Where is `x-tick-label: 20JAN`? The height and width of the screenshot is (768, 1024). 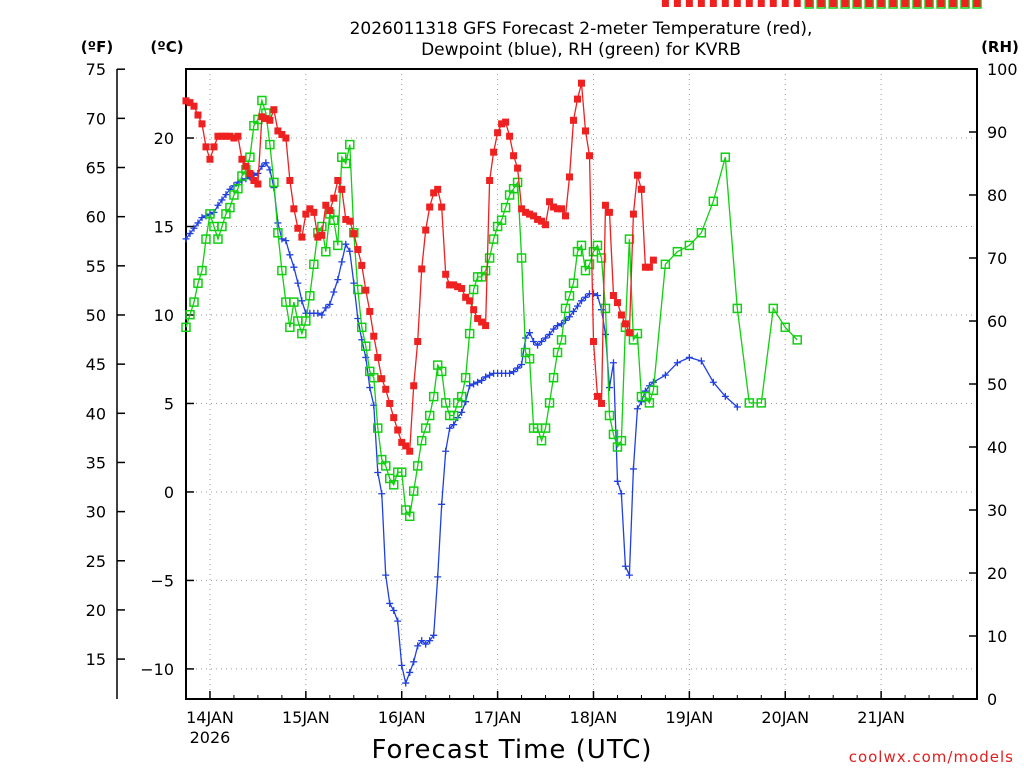 x-tick-label: 20JAN is located at coordinates (785, 717).